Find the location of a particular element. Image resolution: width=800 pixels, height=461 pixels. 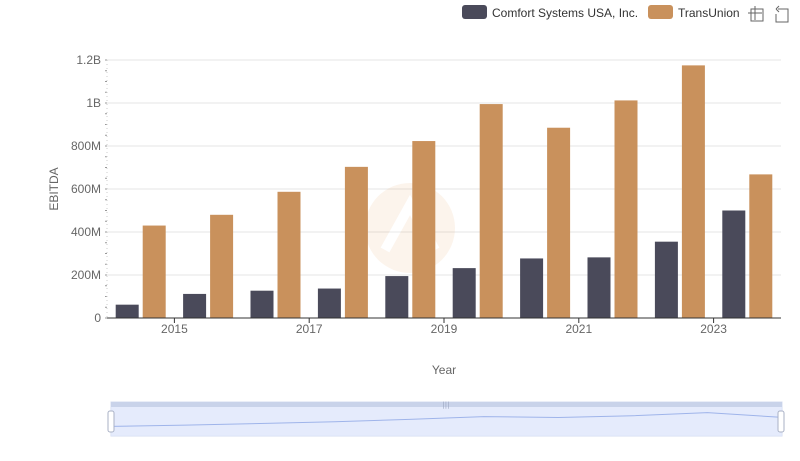

legend-swatch-comfort-systems is located at coordinates (474, 12).